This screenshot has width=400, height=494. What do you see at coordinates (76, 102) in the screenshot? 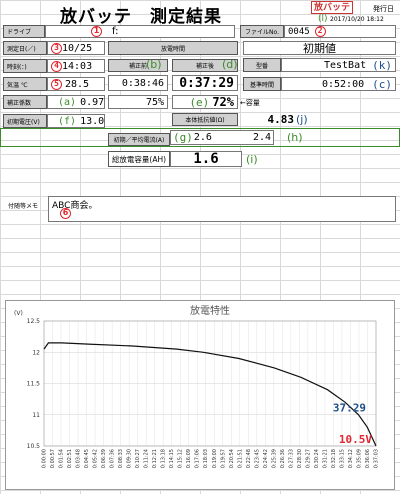
I see `correction-coef-field: (a) 0.97` at bounding box center [76, 102].